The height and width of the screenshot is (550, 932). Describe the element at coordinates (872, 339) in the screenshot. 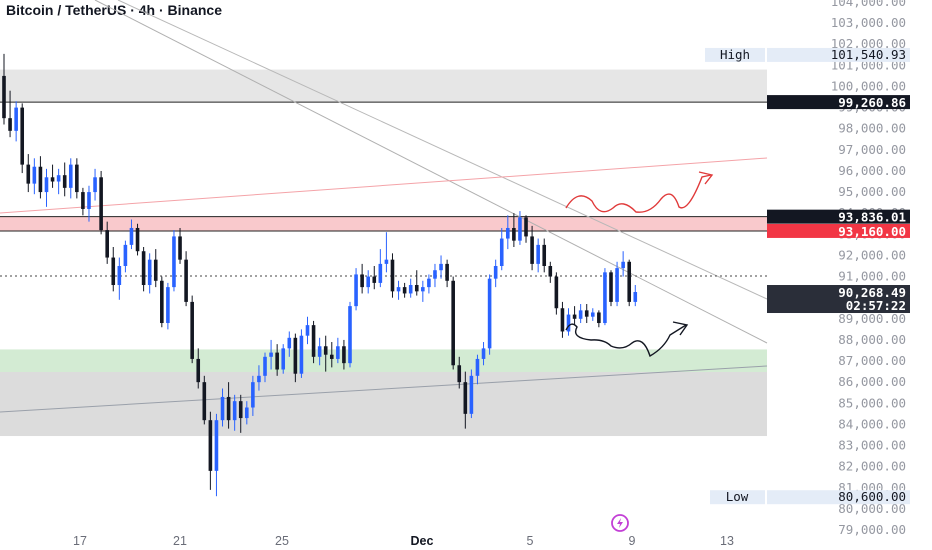

I see `price-tick-label: 88,000.00` at that location.